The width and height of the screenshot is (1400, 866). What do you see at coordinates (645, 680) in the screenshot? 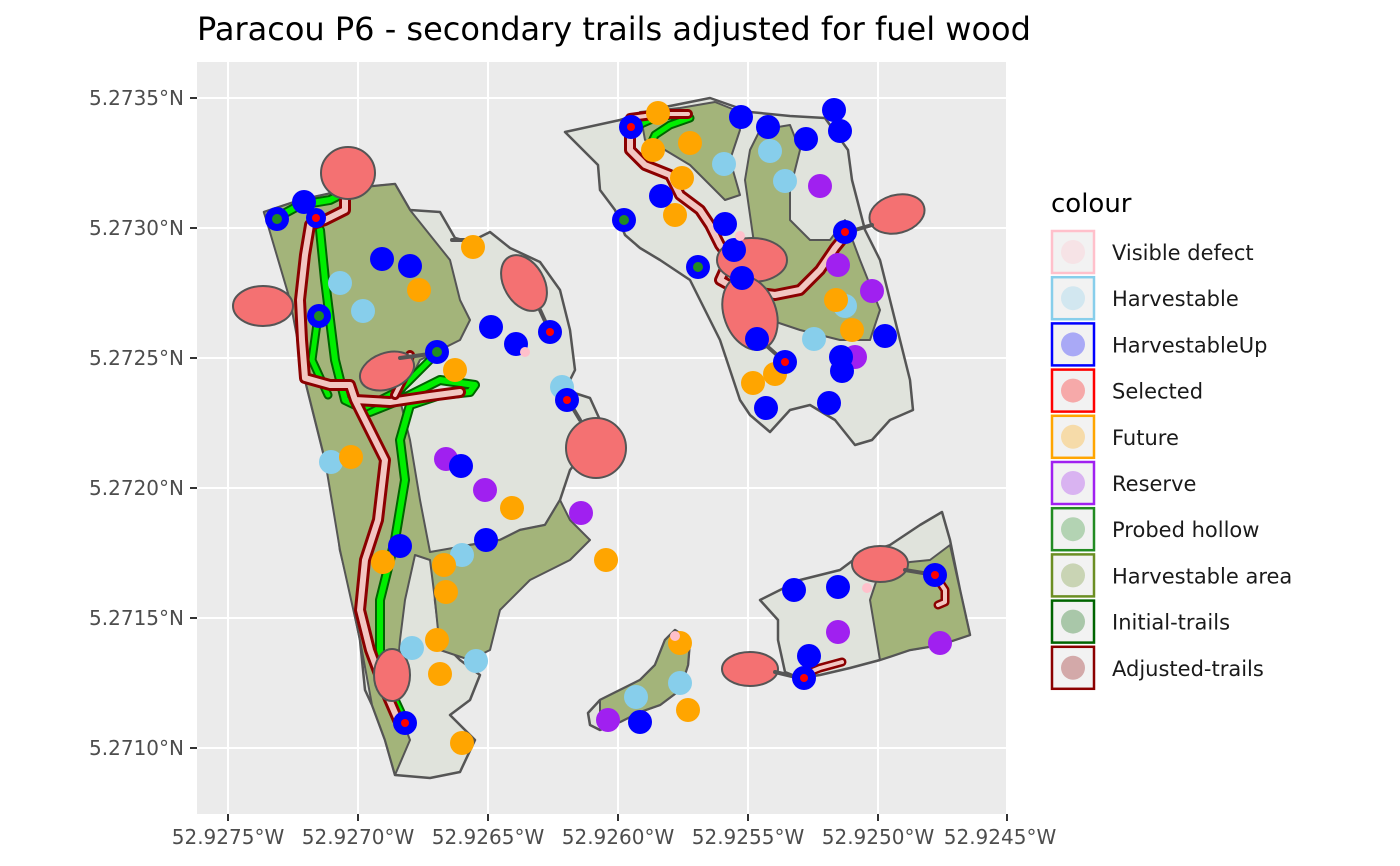
I see `harvestable-south-center` at bounding box center [645, 680].